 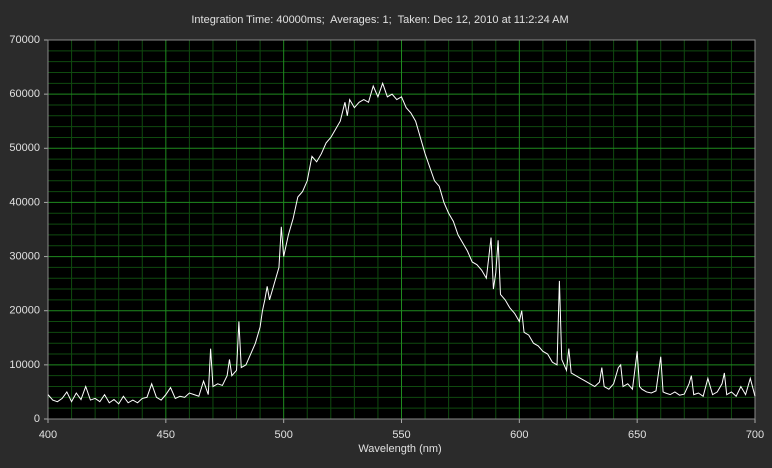 I want to click on x-tick-label: 550, so click(x=401, y=435).